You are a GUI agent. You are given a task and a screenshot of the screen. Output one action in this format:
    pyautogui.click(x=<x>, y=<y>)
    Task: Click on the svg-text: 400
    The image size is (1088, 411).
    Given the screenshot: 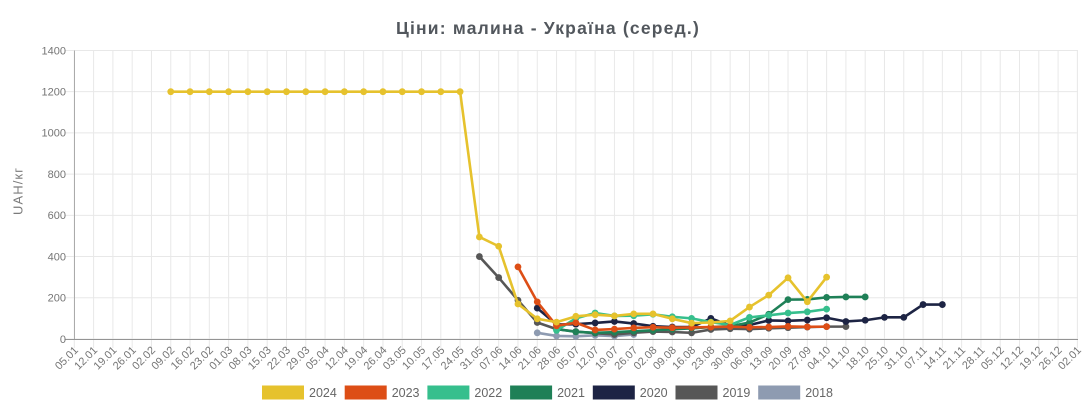 What is the action you would take?
    pyautogui.click(x=57, y=257)
    